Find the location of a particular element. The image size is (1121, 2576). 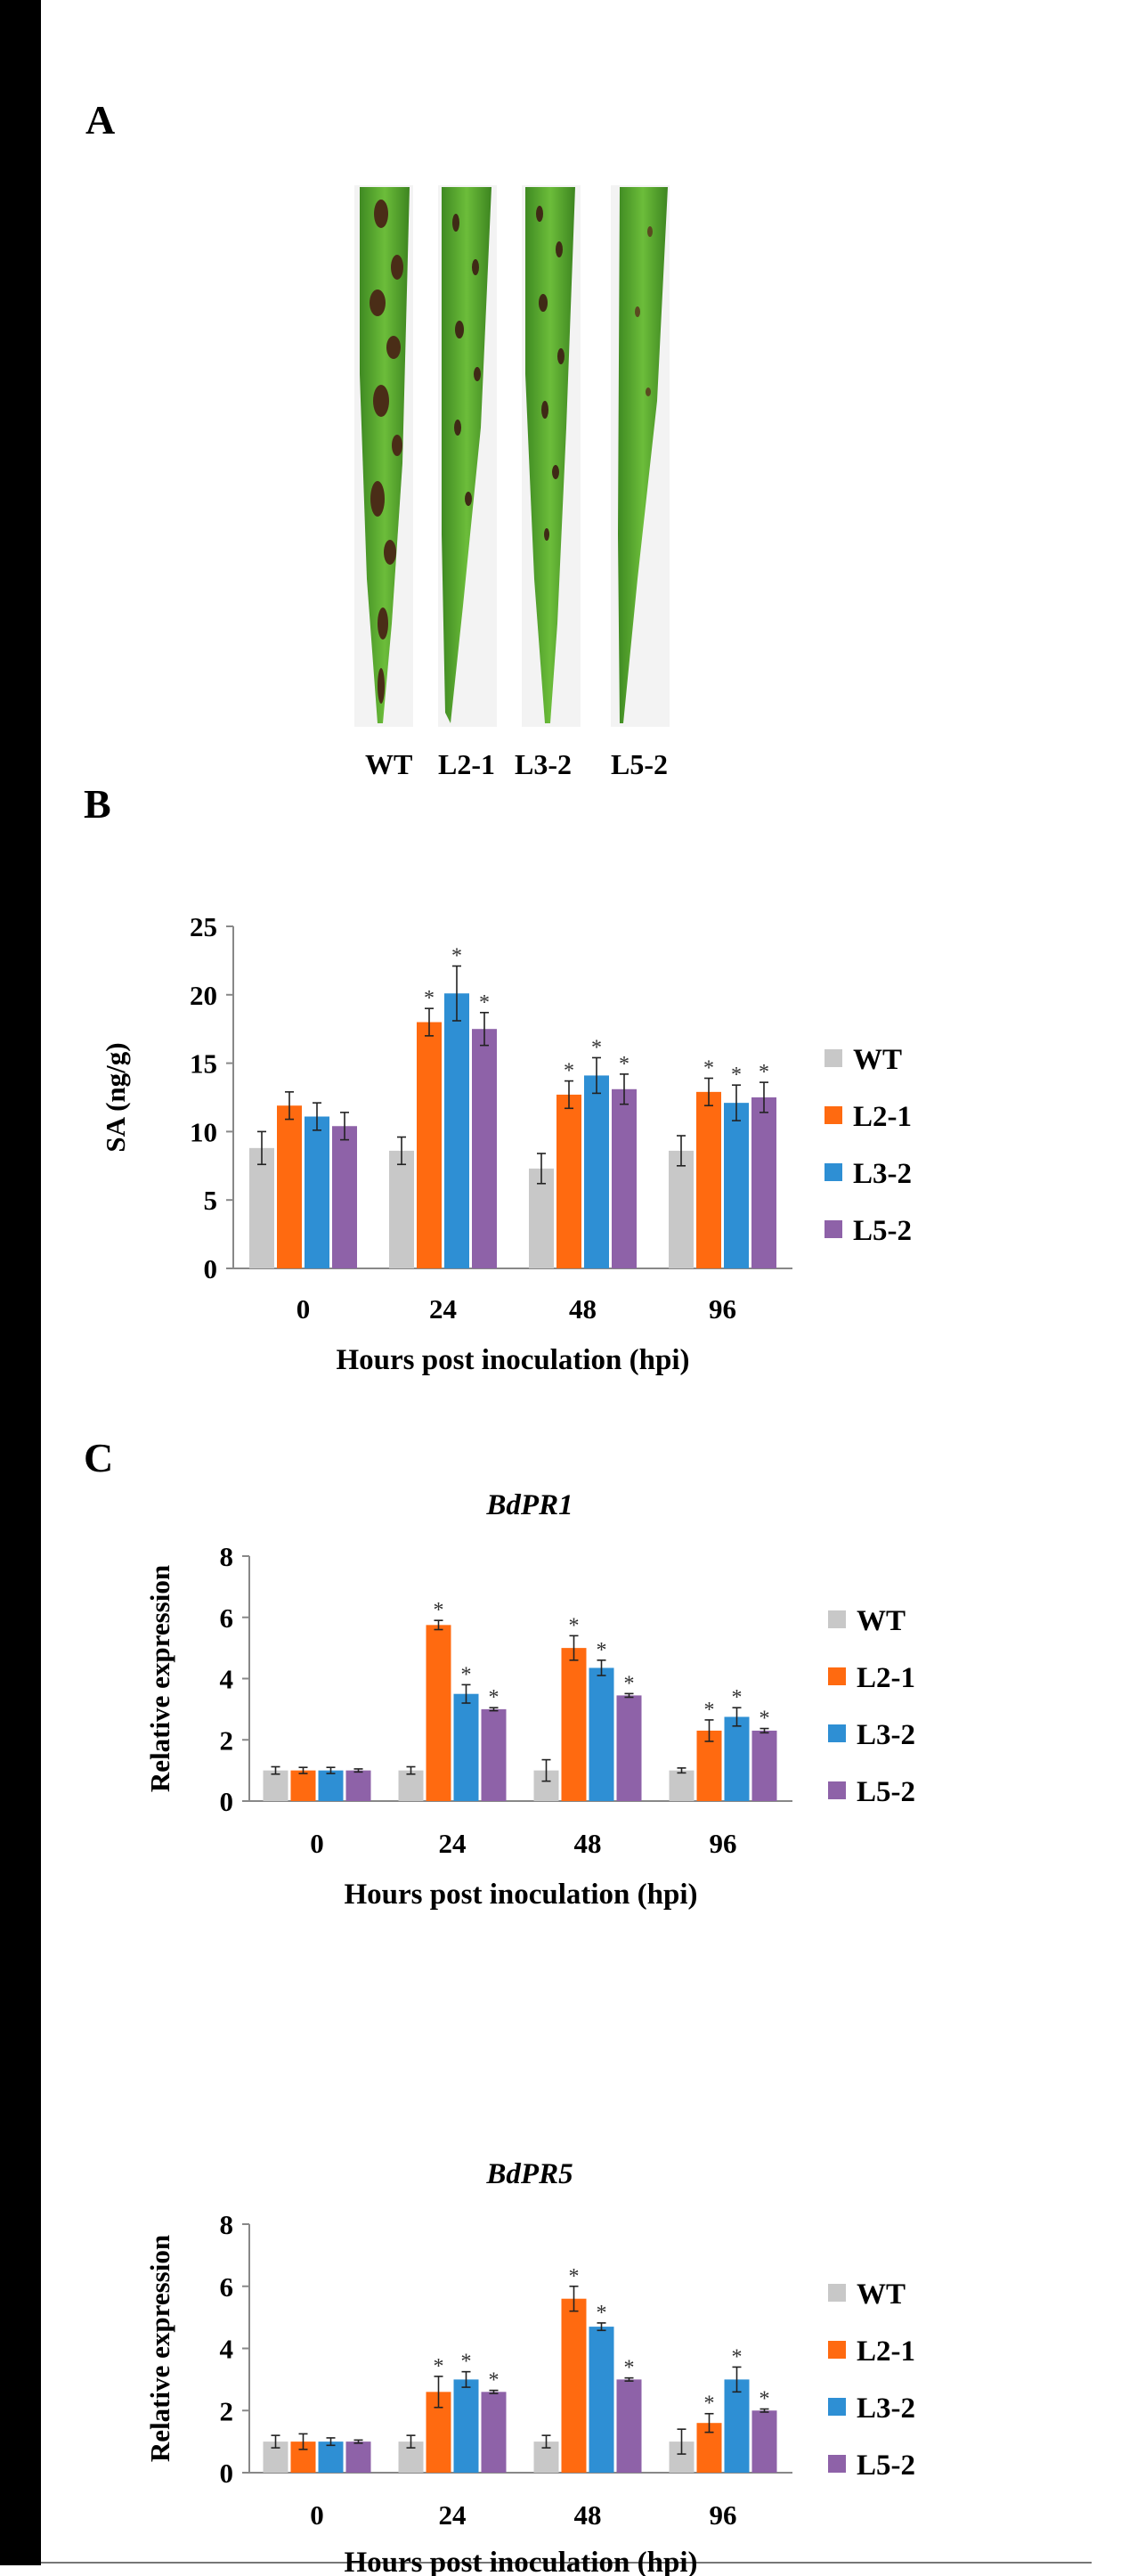

chart1-xtick-label: 24 is located at coordinates (443, 1309).